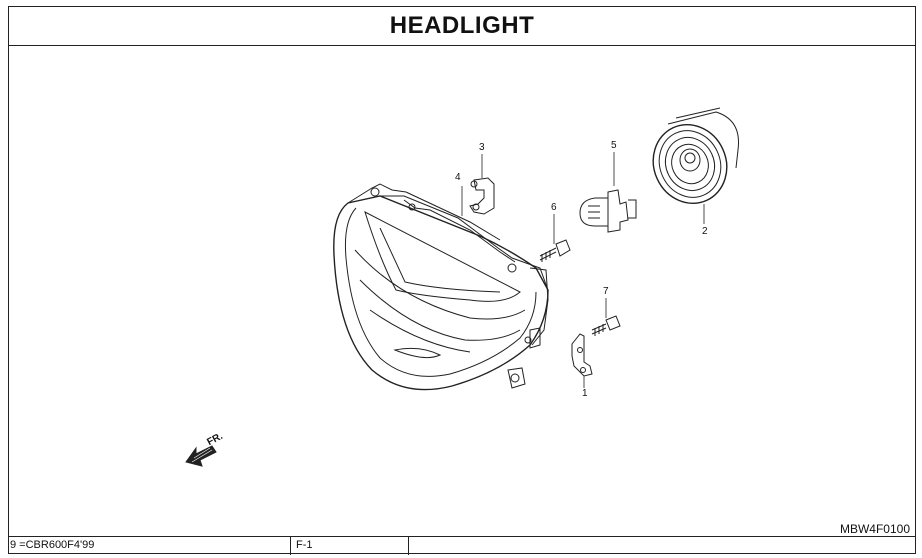 The height and width of the screenshot is (558, 922). I want to click on callout-6: 6, so click(554, 207).